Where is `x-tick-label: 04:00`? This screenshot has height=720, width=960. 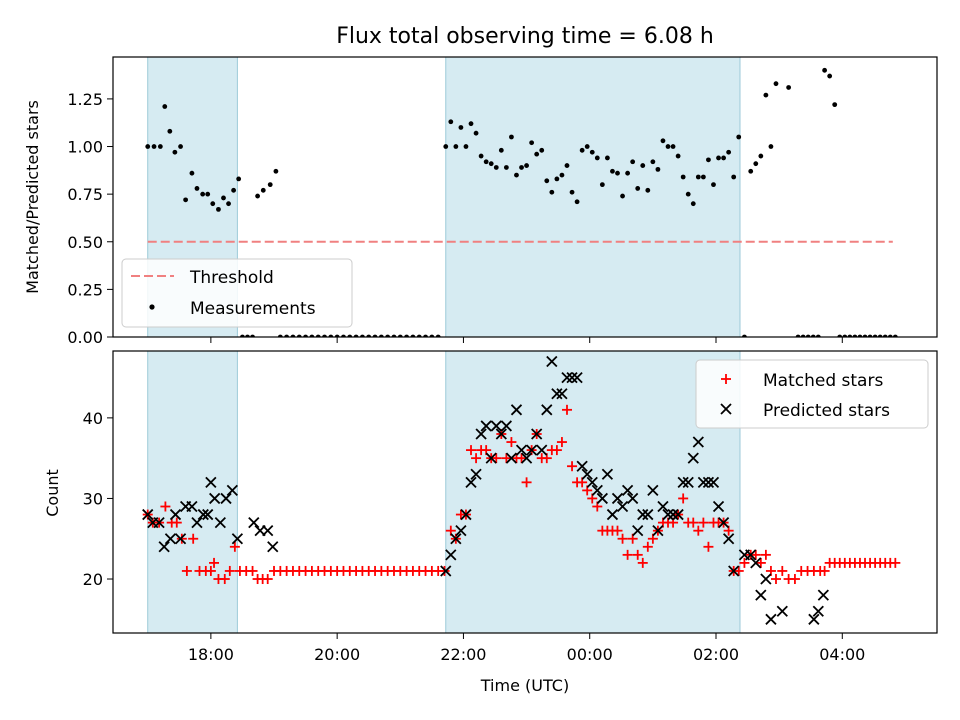
x-tick-label: 04:00 is located at coordinates (842, 654).